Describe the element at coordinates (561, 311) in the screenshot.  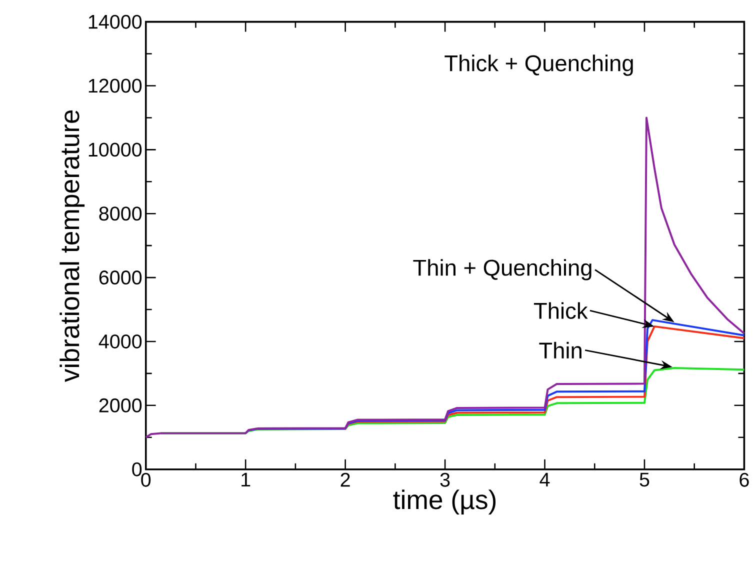
I see `annotation: Thick` at that location.